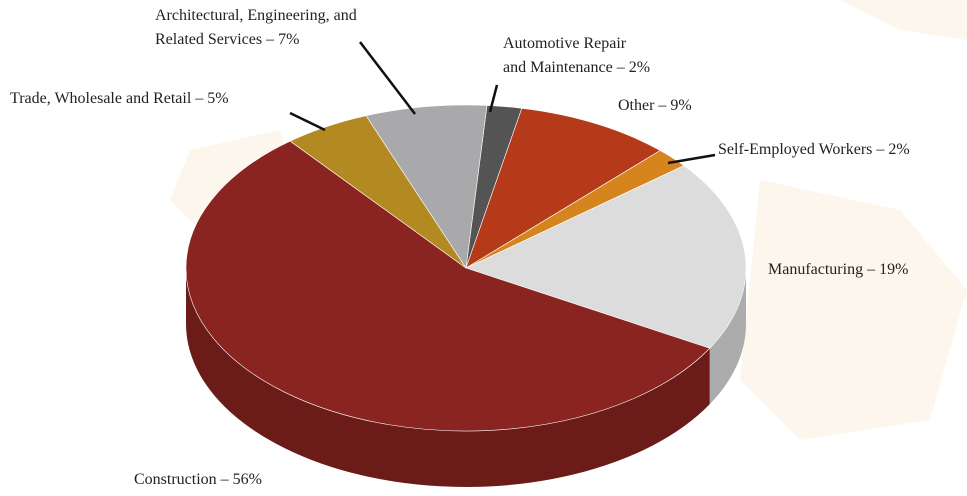 Image resolution: width=967 pixels, height=496 pixels. Describe the element at coordinates (256, 15) in the screenshot. I see `data-label: Architectural, Engineering, and` at that location.